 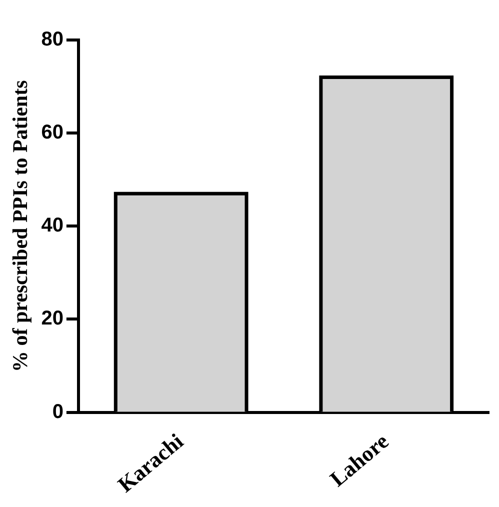 I want to click on y-axis-title: % of prescribed PPIs to Patients, so click(x=20, y=226).